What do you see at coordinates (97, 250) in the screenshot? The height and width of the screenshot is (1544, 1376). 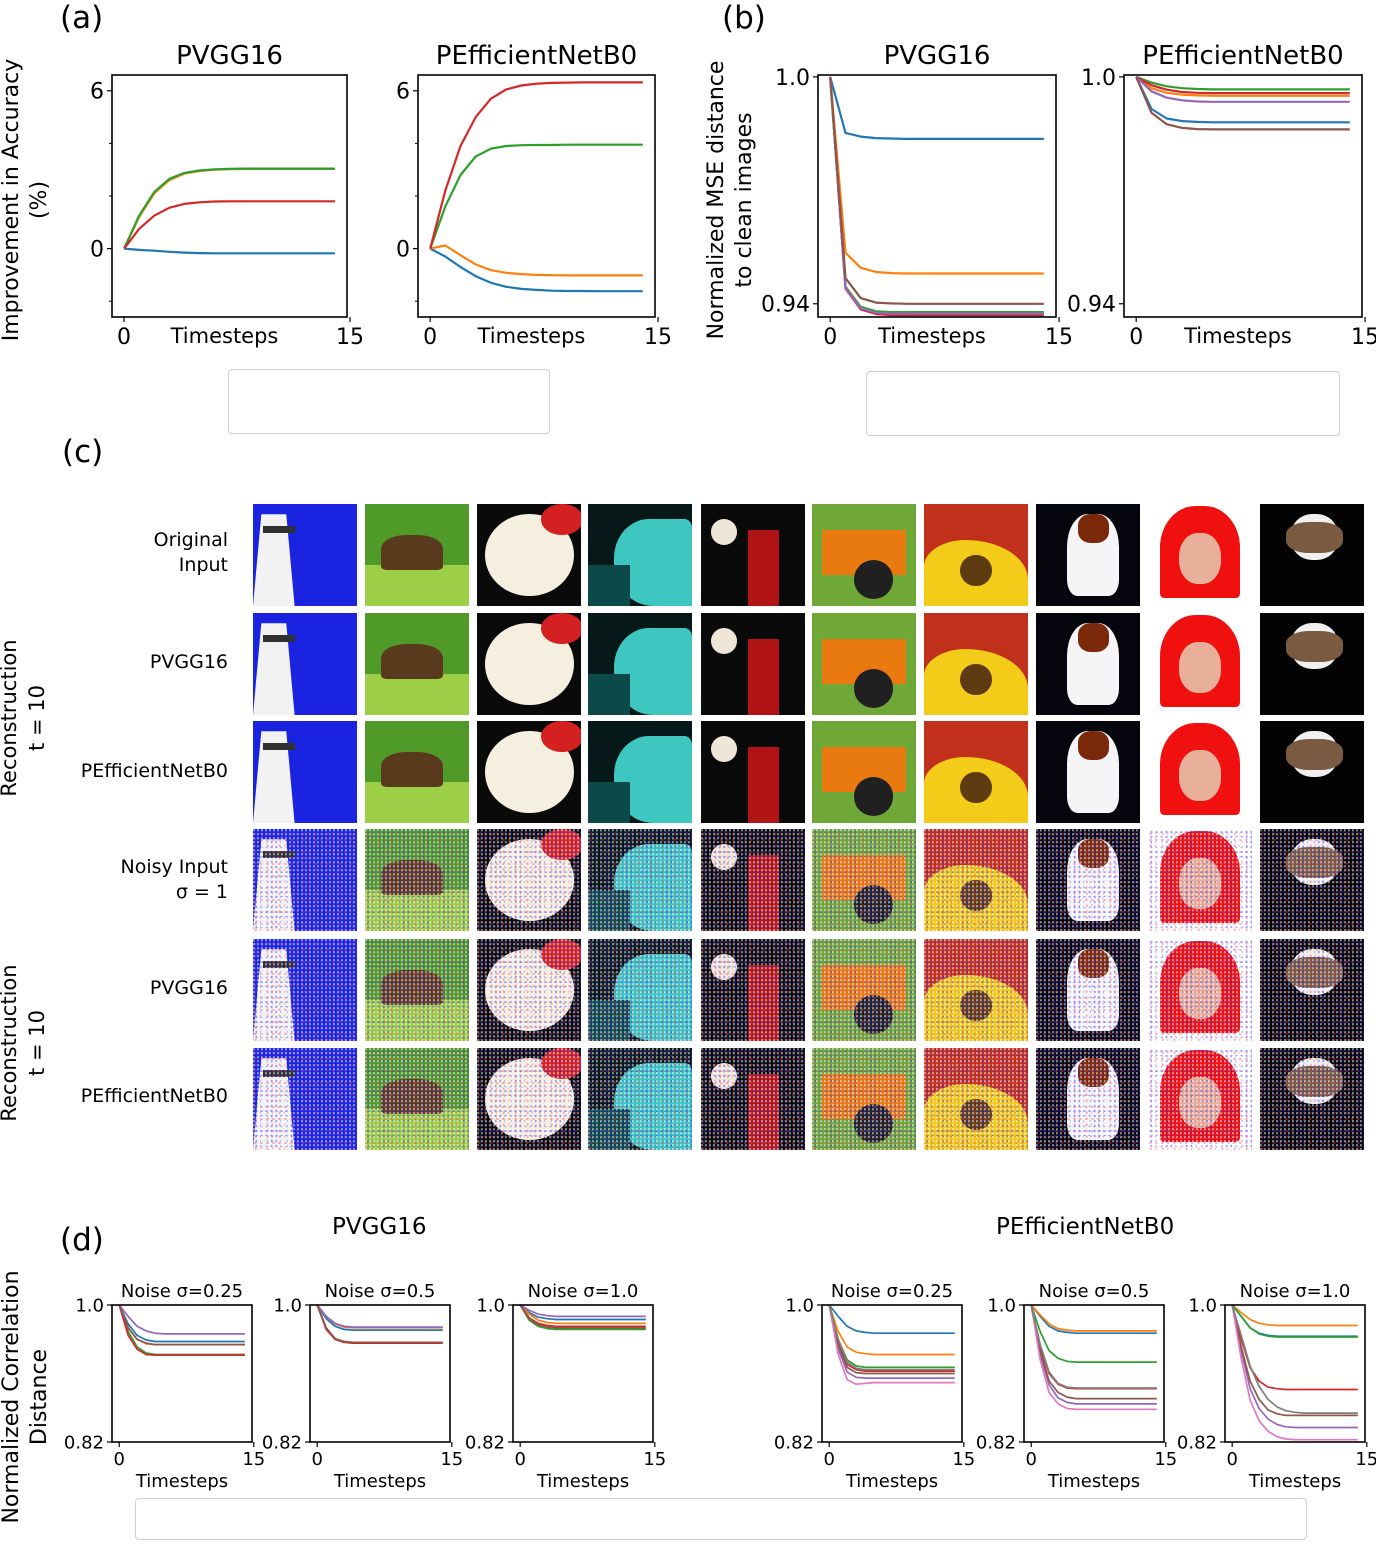 I see `y-tick-label: 0` at bounding box center [97, 250].